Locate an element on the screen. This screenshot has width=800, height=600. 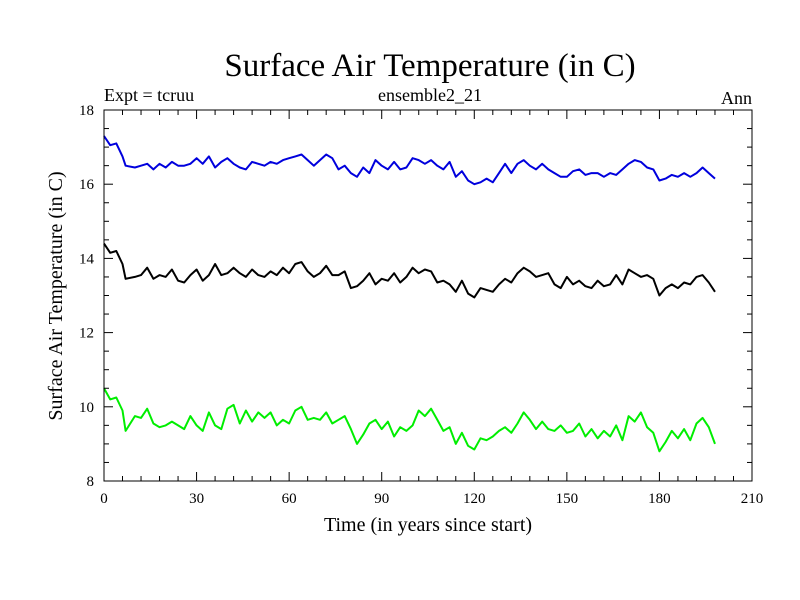
experiment-label: Expt = tcruu is located at coordinates (149, 95).